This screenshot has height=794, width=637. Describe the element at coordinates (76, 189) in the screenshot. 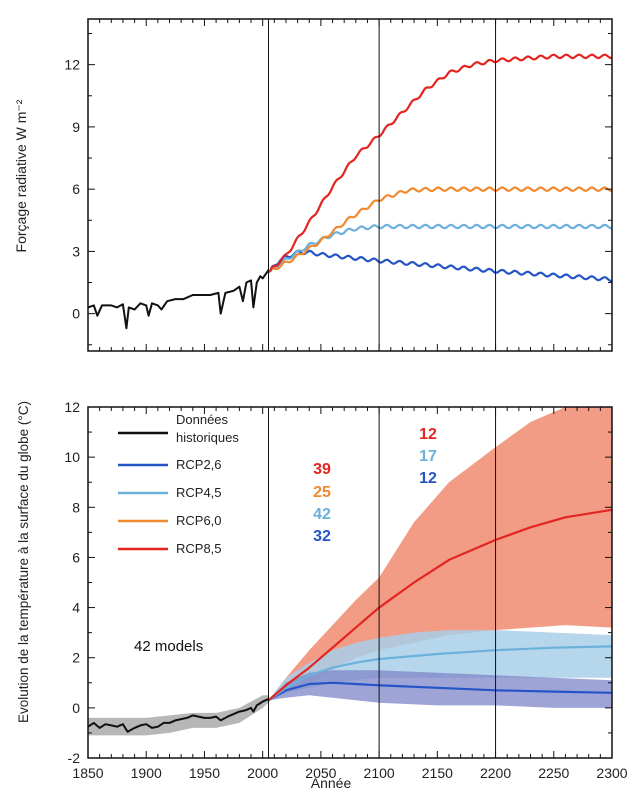

I see `forcing-y-tick-label: 6` at that location.